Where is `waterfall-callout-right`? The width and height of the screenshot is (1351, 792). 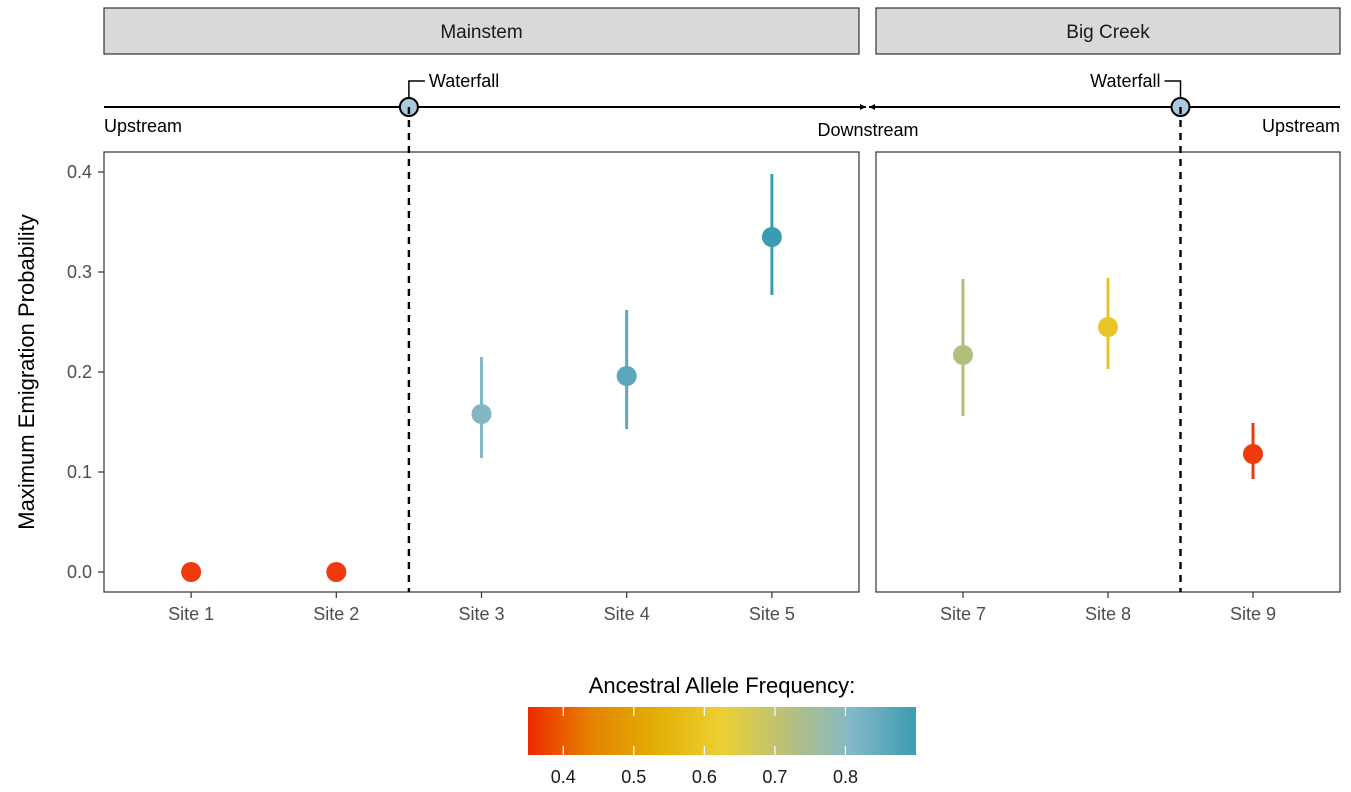 waterfall-callout-right is located at coordinates (1173, 89).